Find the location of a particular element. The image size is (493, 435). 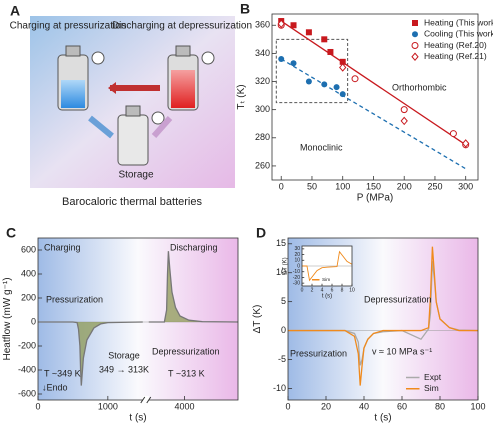

y-tick-label: 400 is located at coordinates (28, 273).